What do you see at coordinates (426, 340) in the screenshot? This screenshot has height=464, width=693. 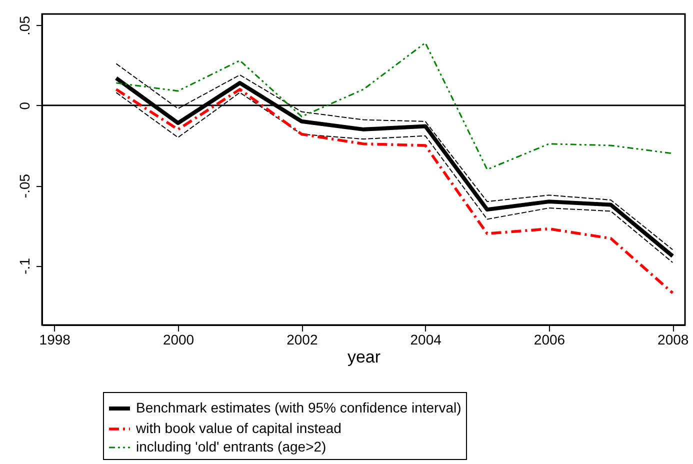 I see `x-tick-label: 2004` at bounding box center [426, 340].